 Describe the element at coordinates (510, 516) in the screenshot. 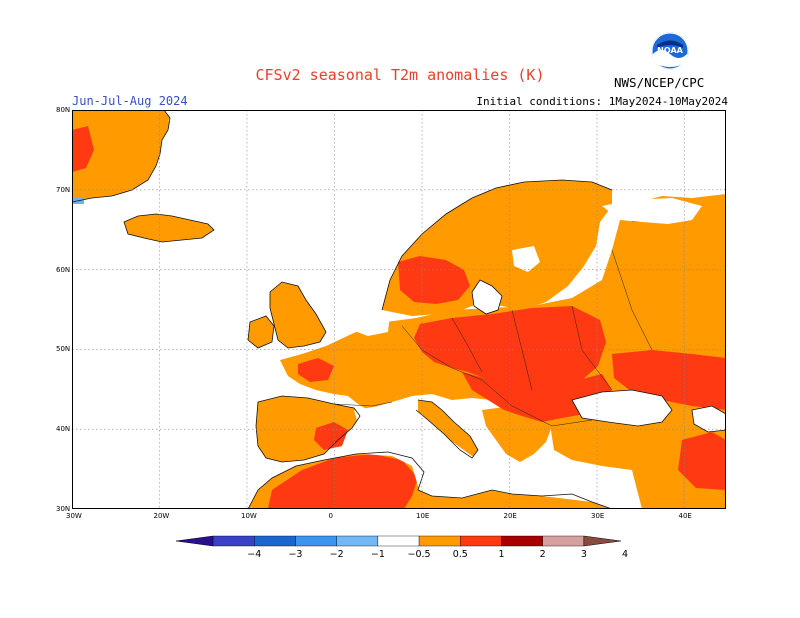

I see `lon-label: 20E` at that location.